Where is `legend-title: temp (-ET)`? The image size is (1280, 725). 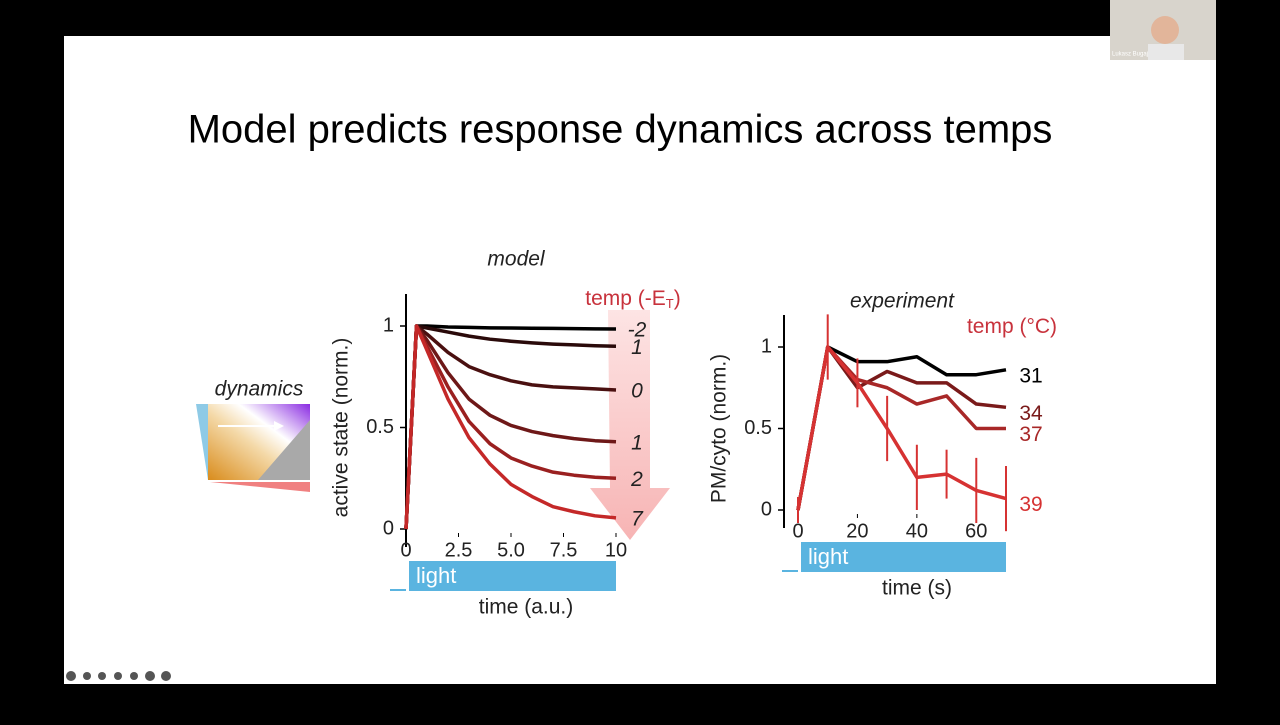 legend-title: temp (-ET) is located at coordinates (632, 299).